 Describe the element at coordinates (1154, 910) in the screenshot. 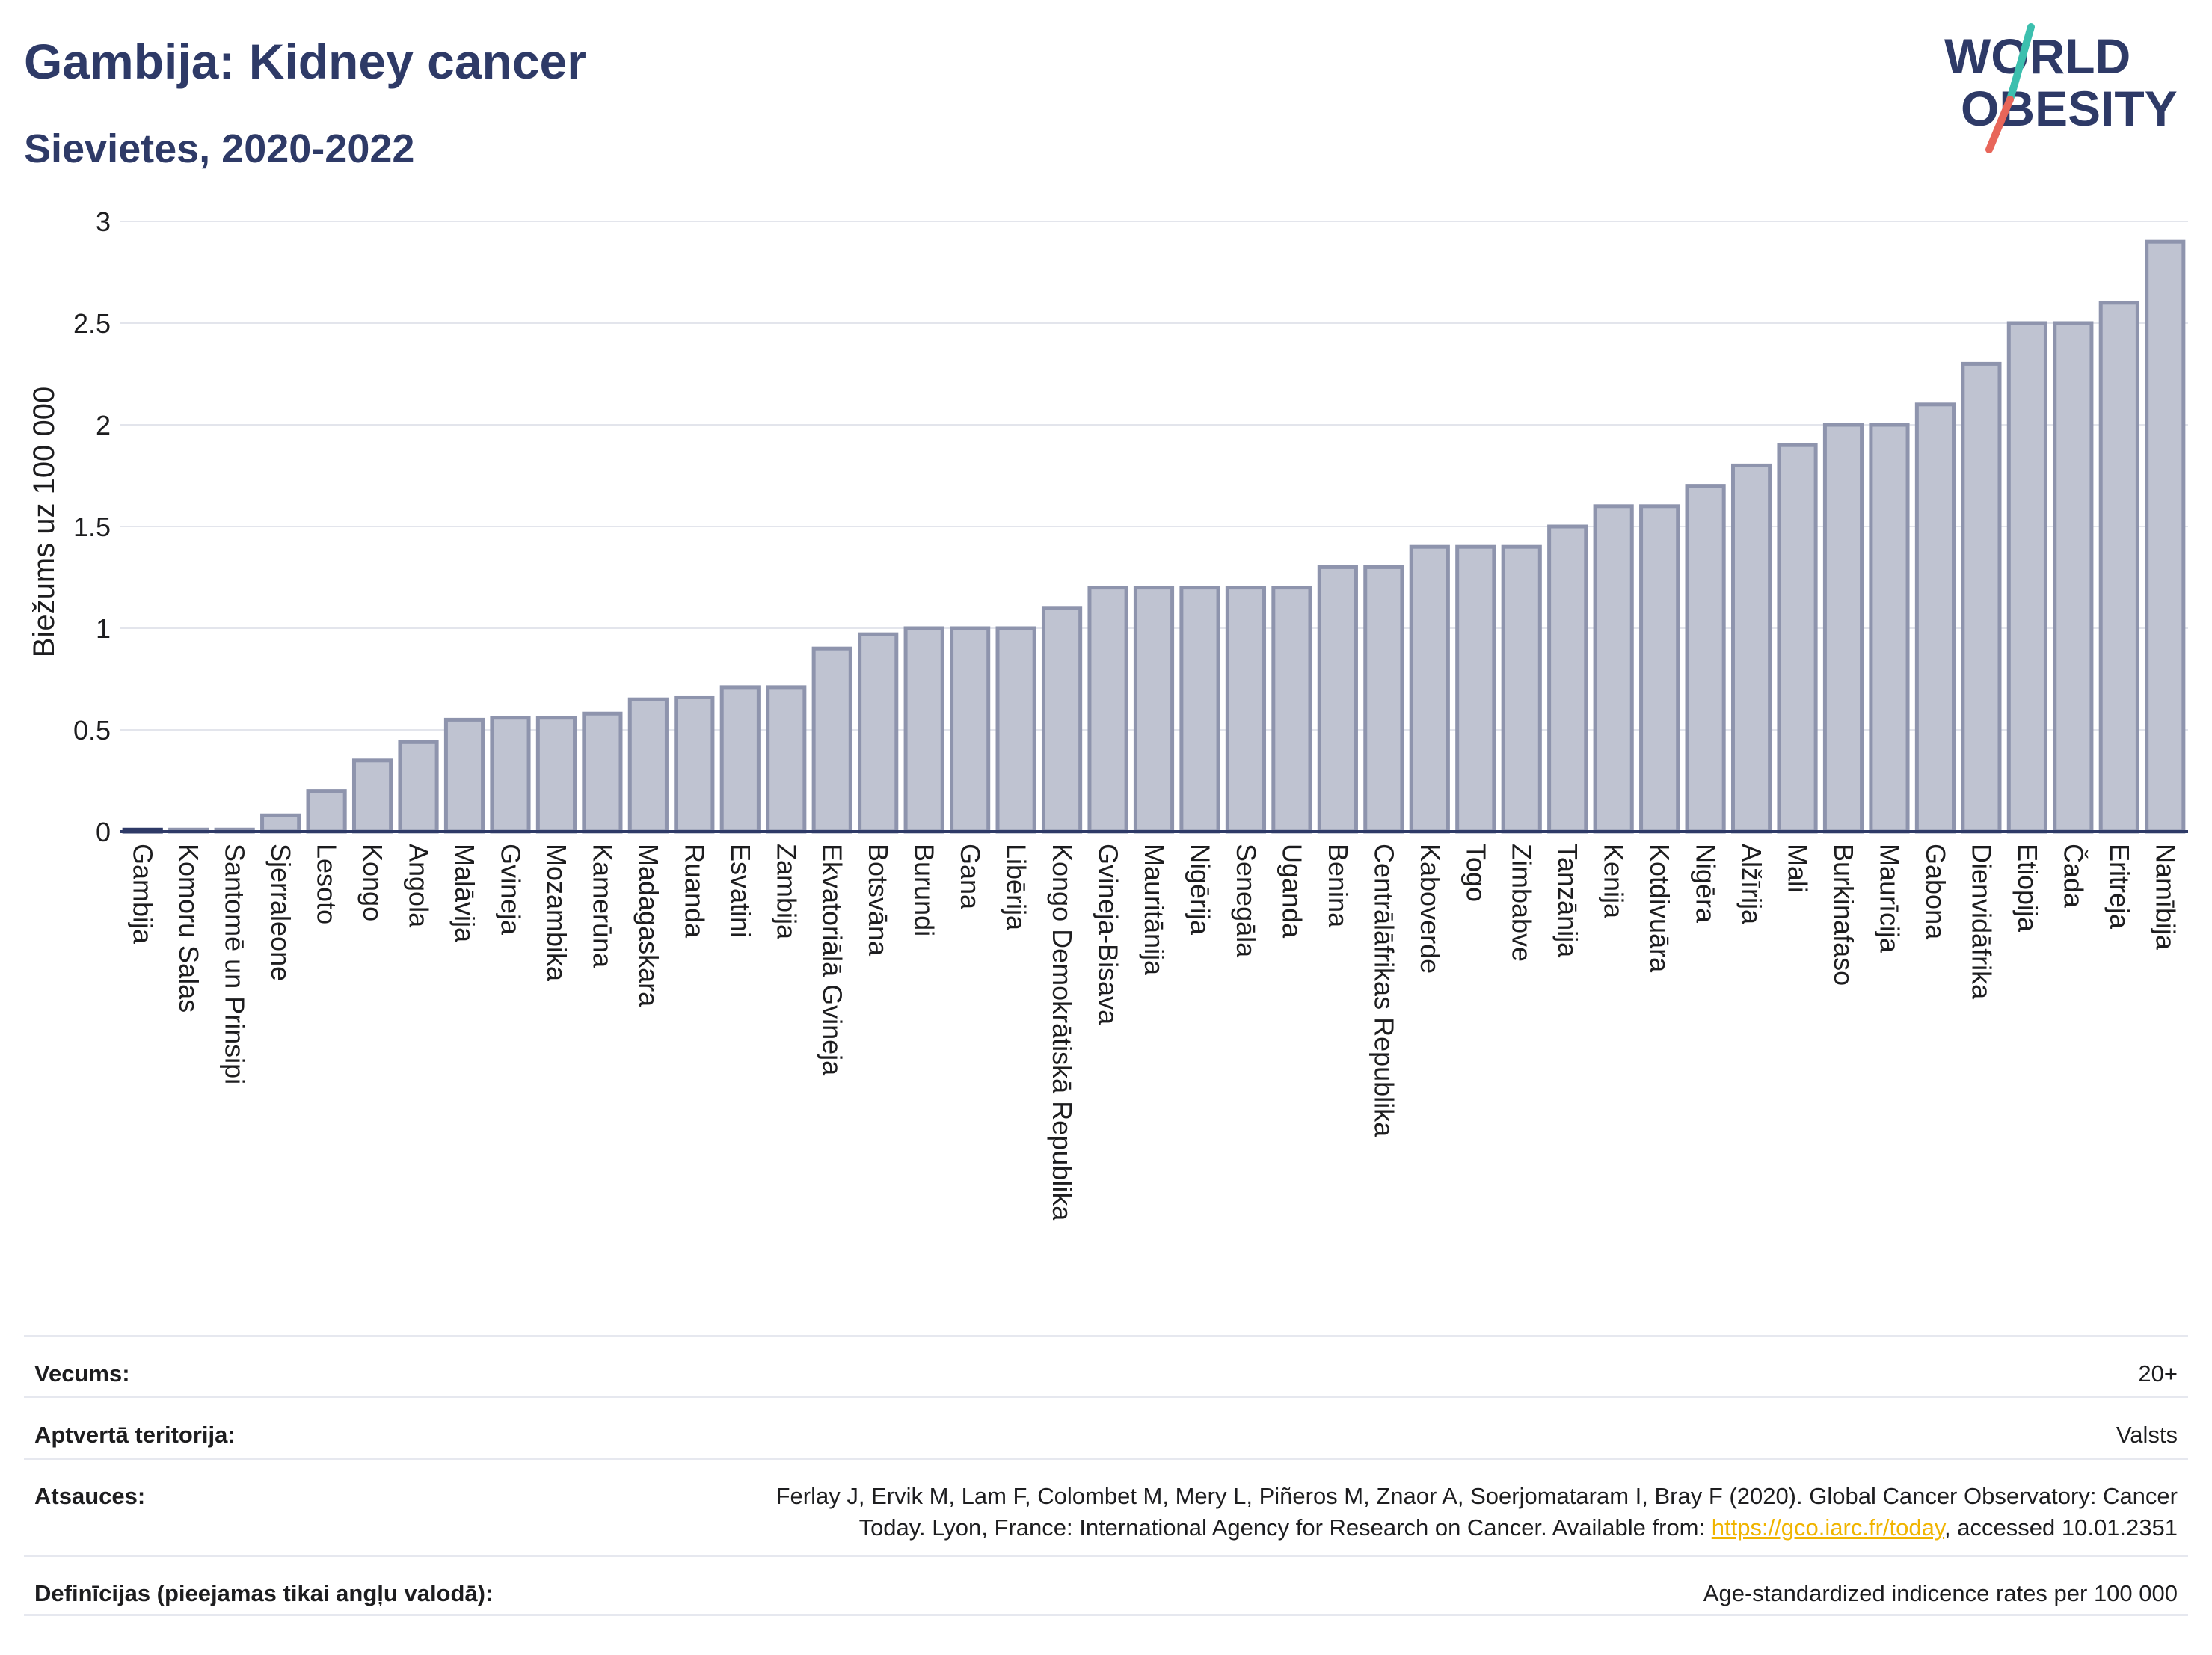

I see `x-tick-label: Mauritānija` at that location.